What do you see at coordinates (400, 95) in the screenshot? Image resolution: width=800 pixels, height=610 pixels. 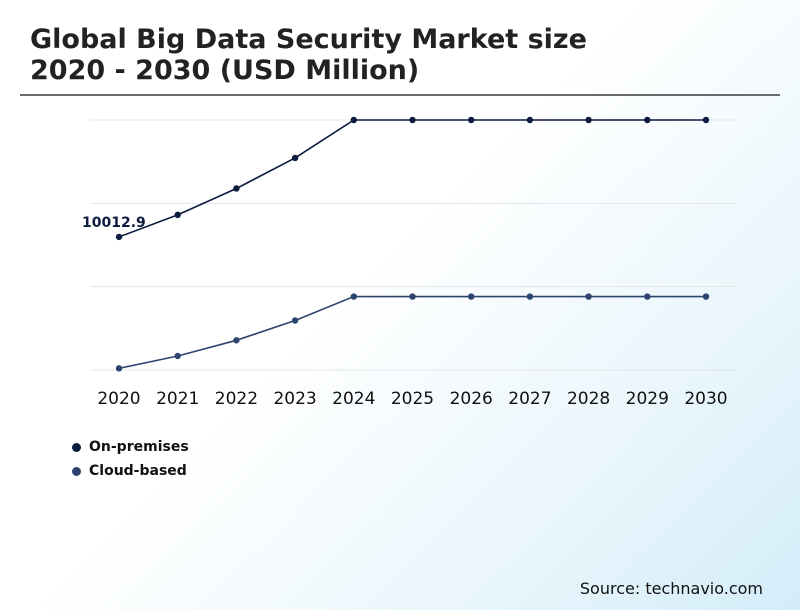 I see `title-divider` at bounding box center [400, 95].